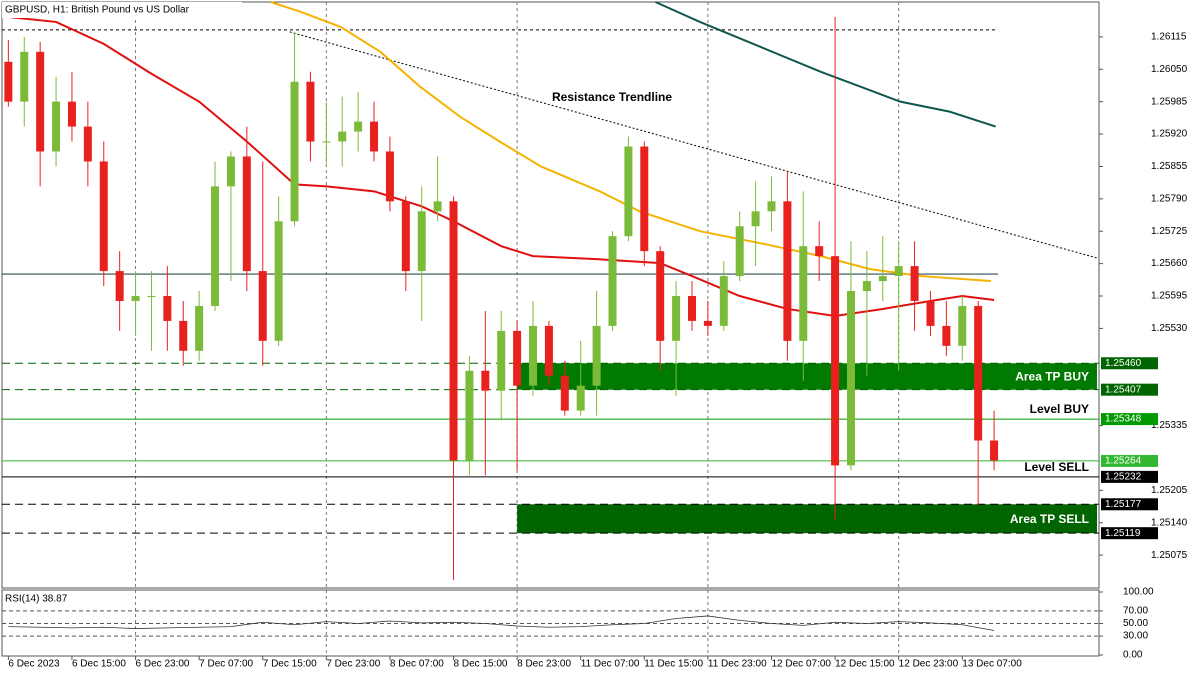  What do you see at coordinates (929, 664) in the screenshot?
I see `x-tick-label: 12 Dec 23:00` at bounding box center [929, 664].